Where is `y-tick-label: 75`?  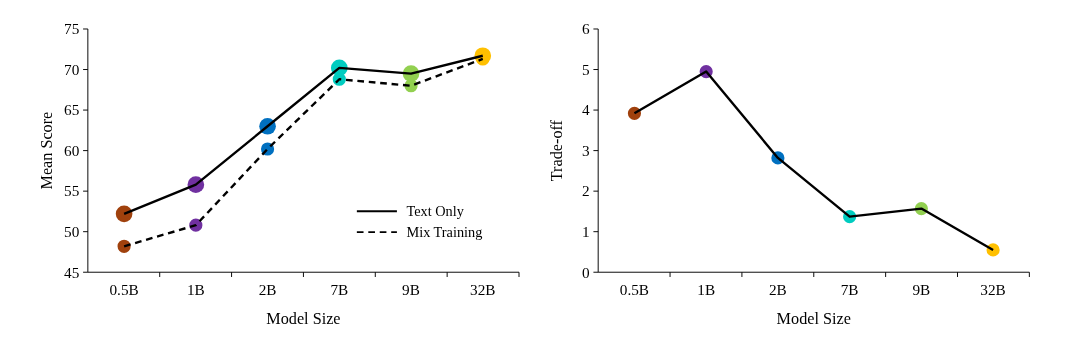
y-tick-label: 75 is located at coordinates (72, 29).